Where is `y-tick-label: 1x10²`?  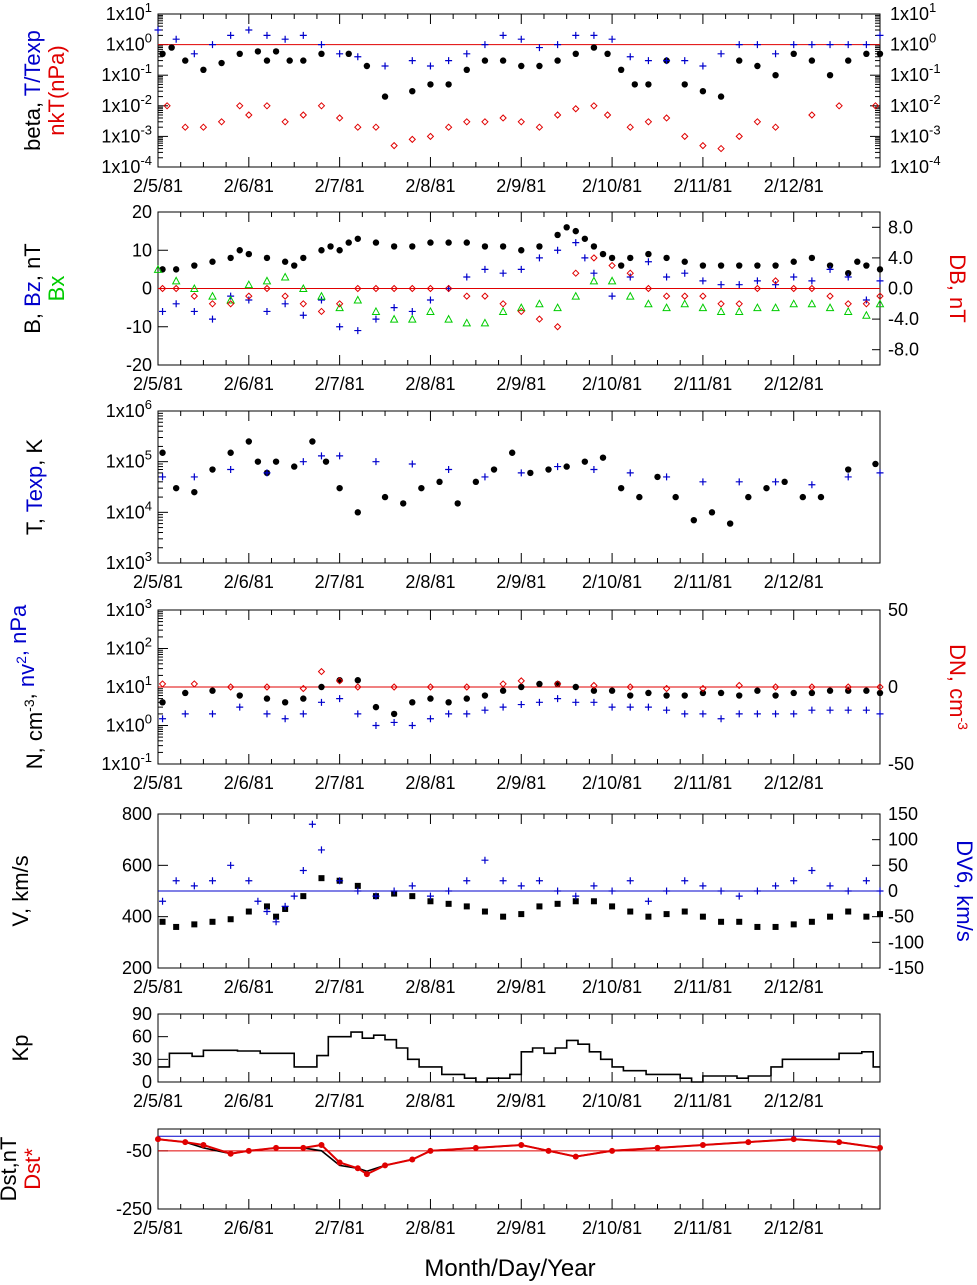 y-tick-label: 1x10² is located at coordinates (129, 647).